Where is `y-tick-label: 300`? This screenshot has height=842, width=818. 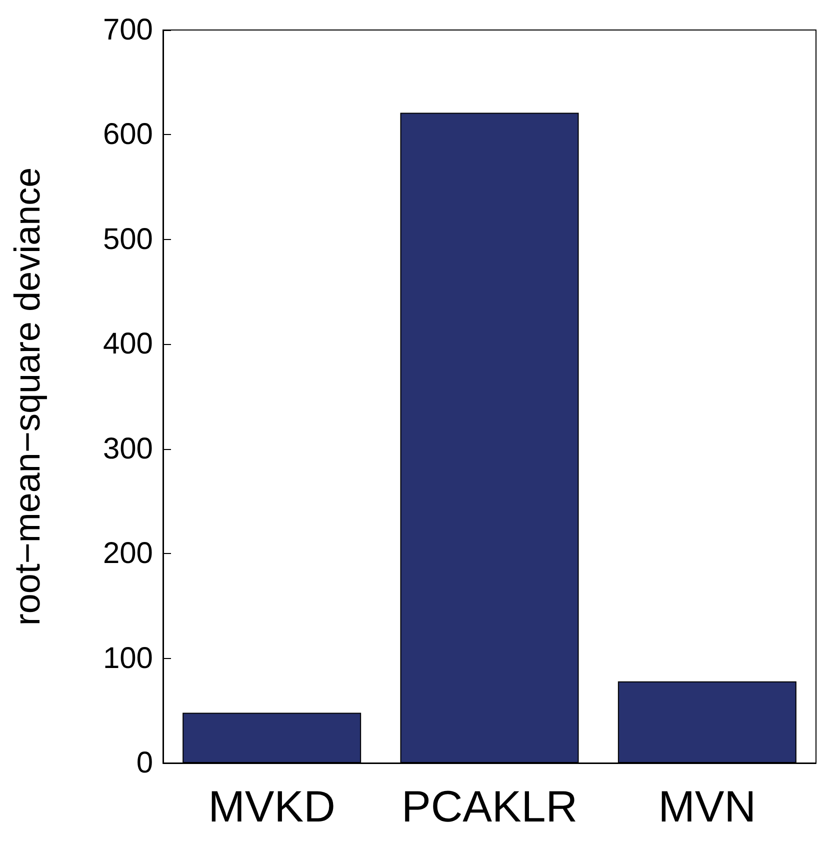 y-tick-label: 300 is located at coordinates (127, 449).